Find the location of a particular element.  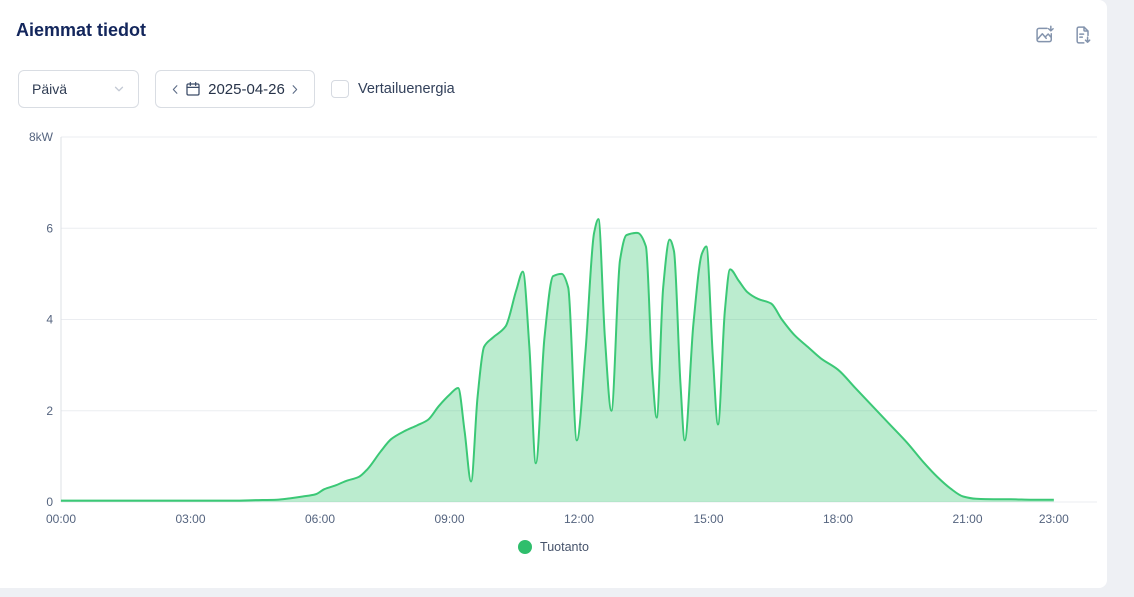

svg-text: 15:00 is located at coordinates (708, 519).